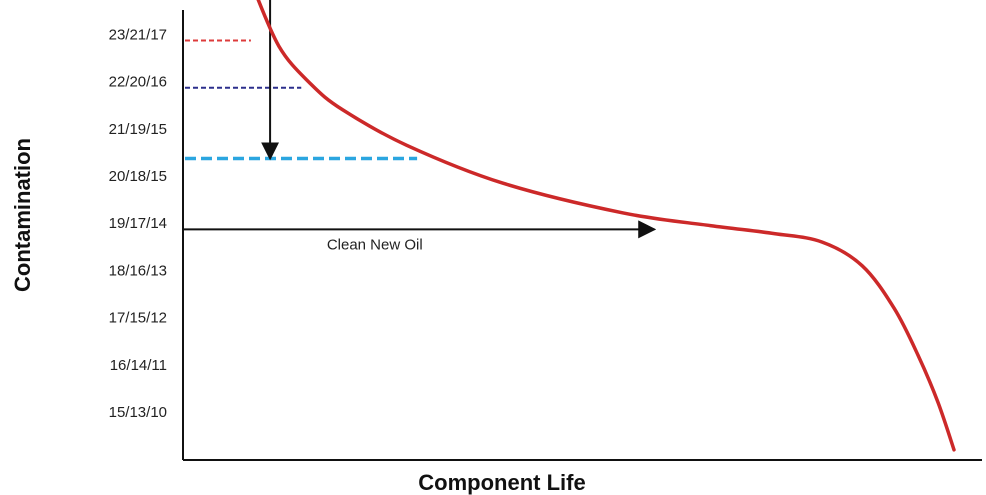  What do you see at coordinates (138, 412) in the screenshot?
I see `y-tick-label: 15/13/10` at bounding box center [138, 412].